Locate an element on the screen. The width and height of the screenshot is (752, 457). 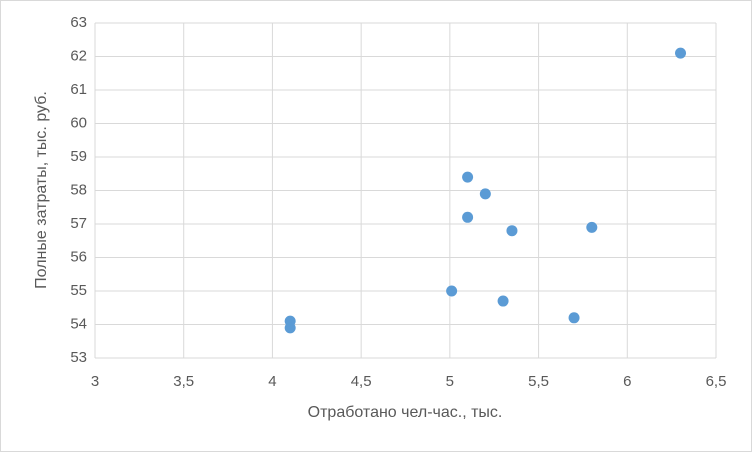
y-tick-label: 60 is located at coordinates (78, 122).